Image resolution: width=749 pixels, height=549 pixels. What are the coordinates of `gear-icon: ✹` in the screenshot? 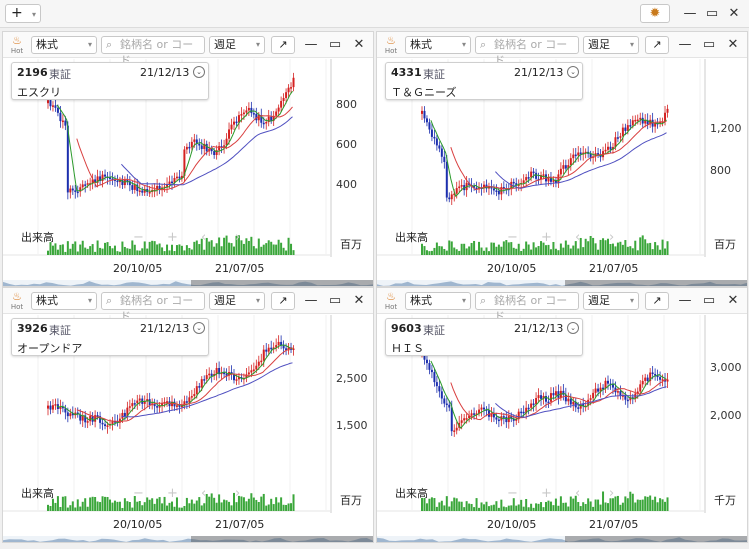 It's located at (655, 13).